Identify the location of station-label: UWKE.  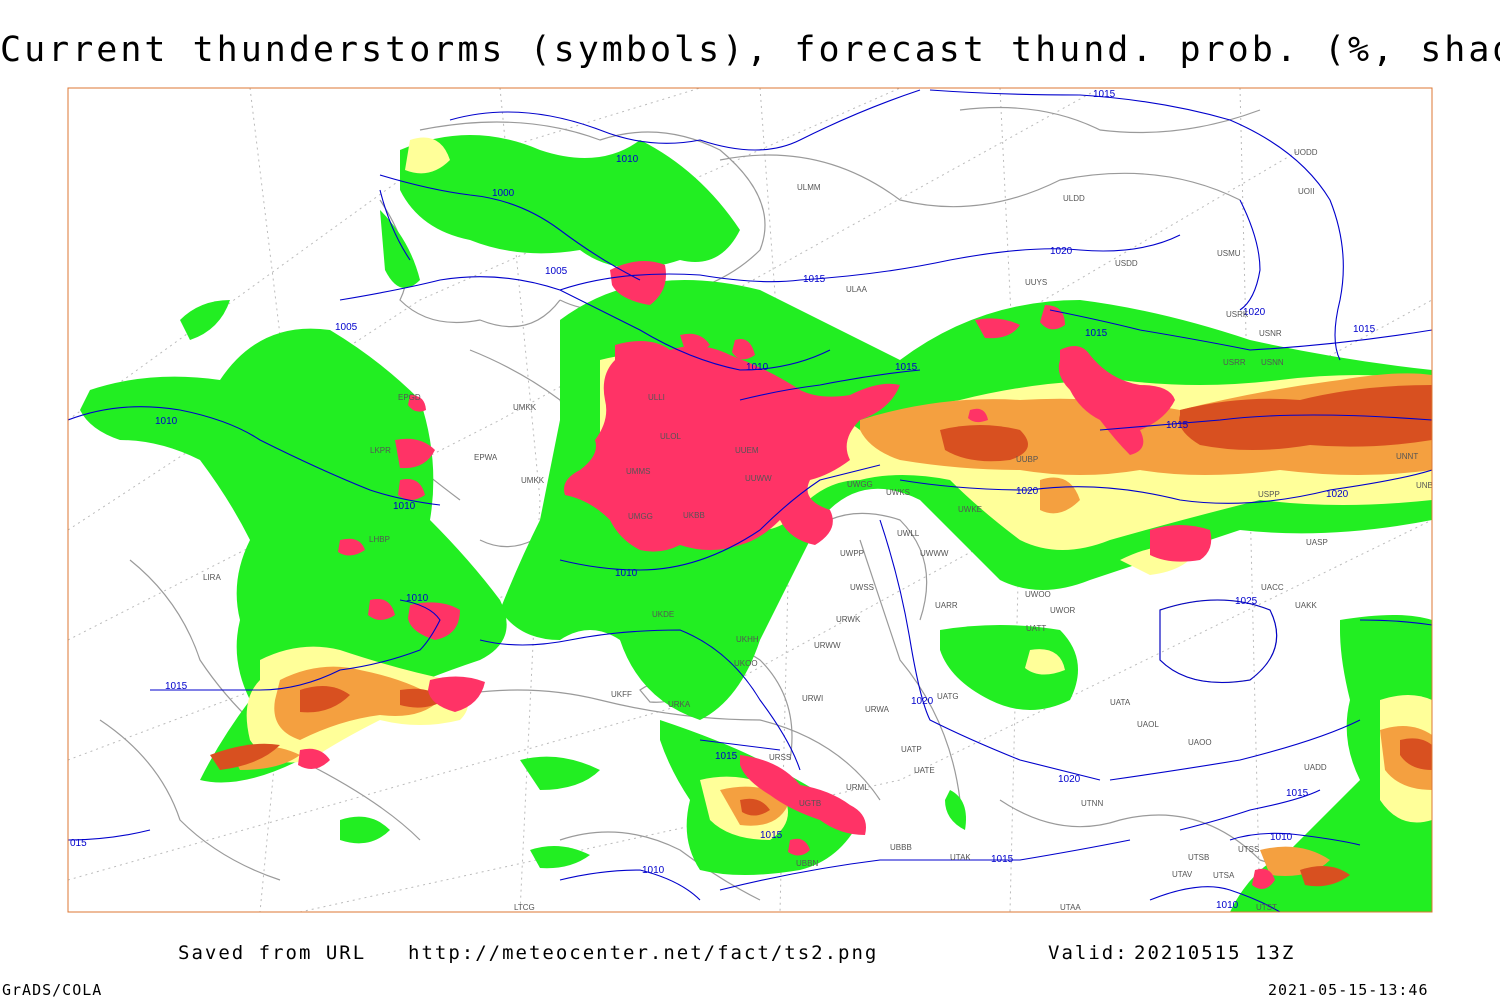
(970, 509).